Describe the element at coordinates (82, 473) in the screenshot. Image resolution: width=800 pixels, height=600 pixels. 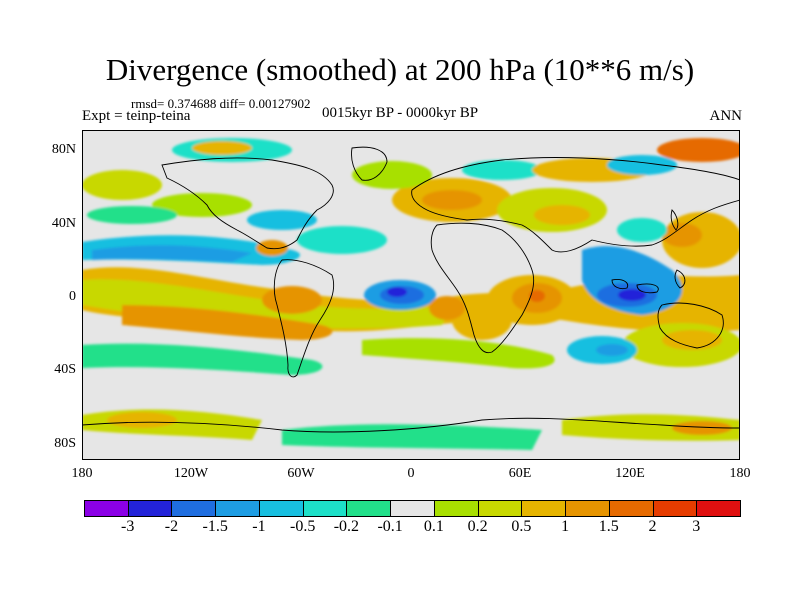
I see `lon-tick-180w: 180` at that location.